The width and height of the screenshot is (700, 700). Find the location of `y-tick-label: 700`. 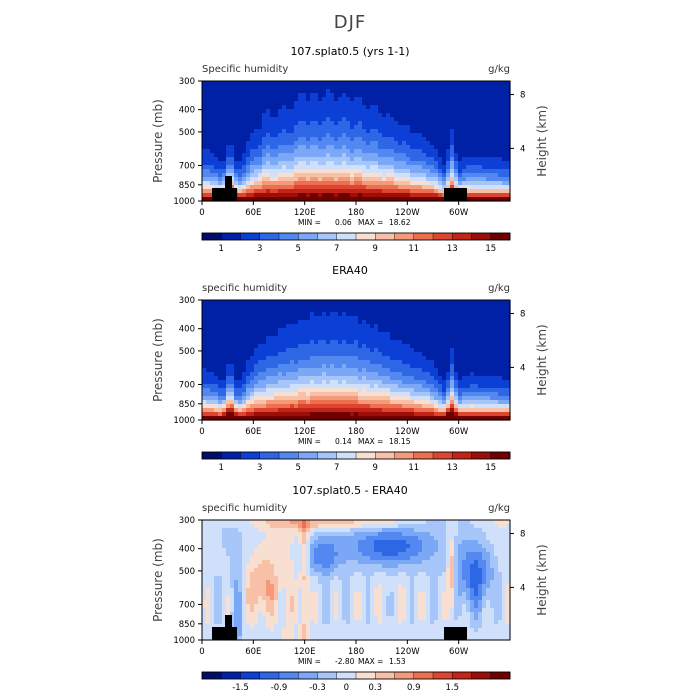

y-tick-label: 700 is located at coordinates (187, 166).